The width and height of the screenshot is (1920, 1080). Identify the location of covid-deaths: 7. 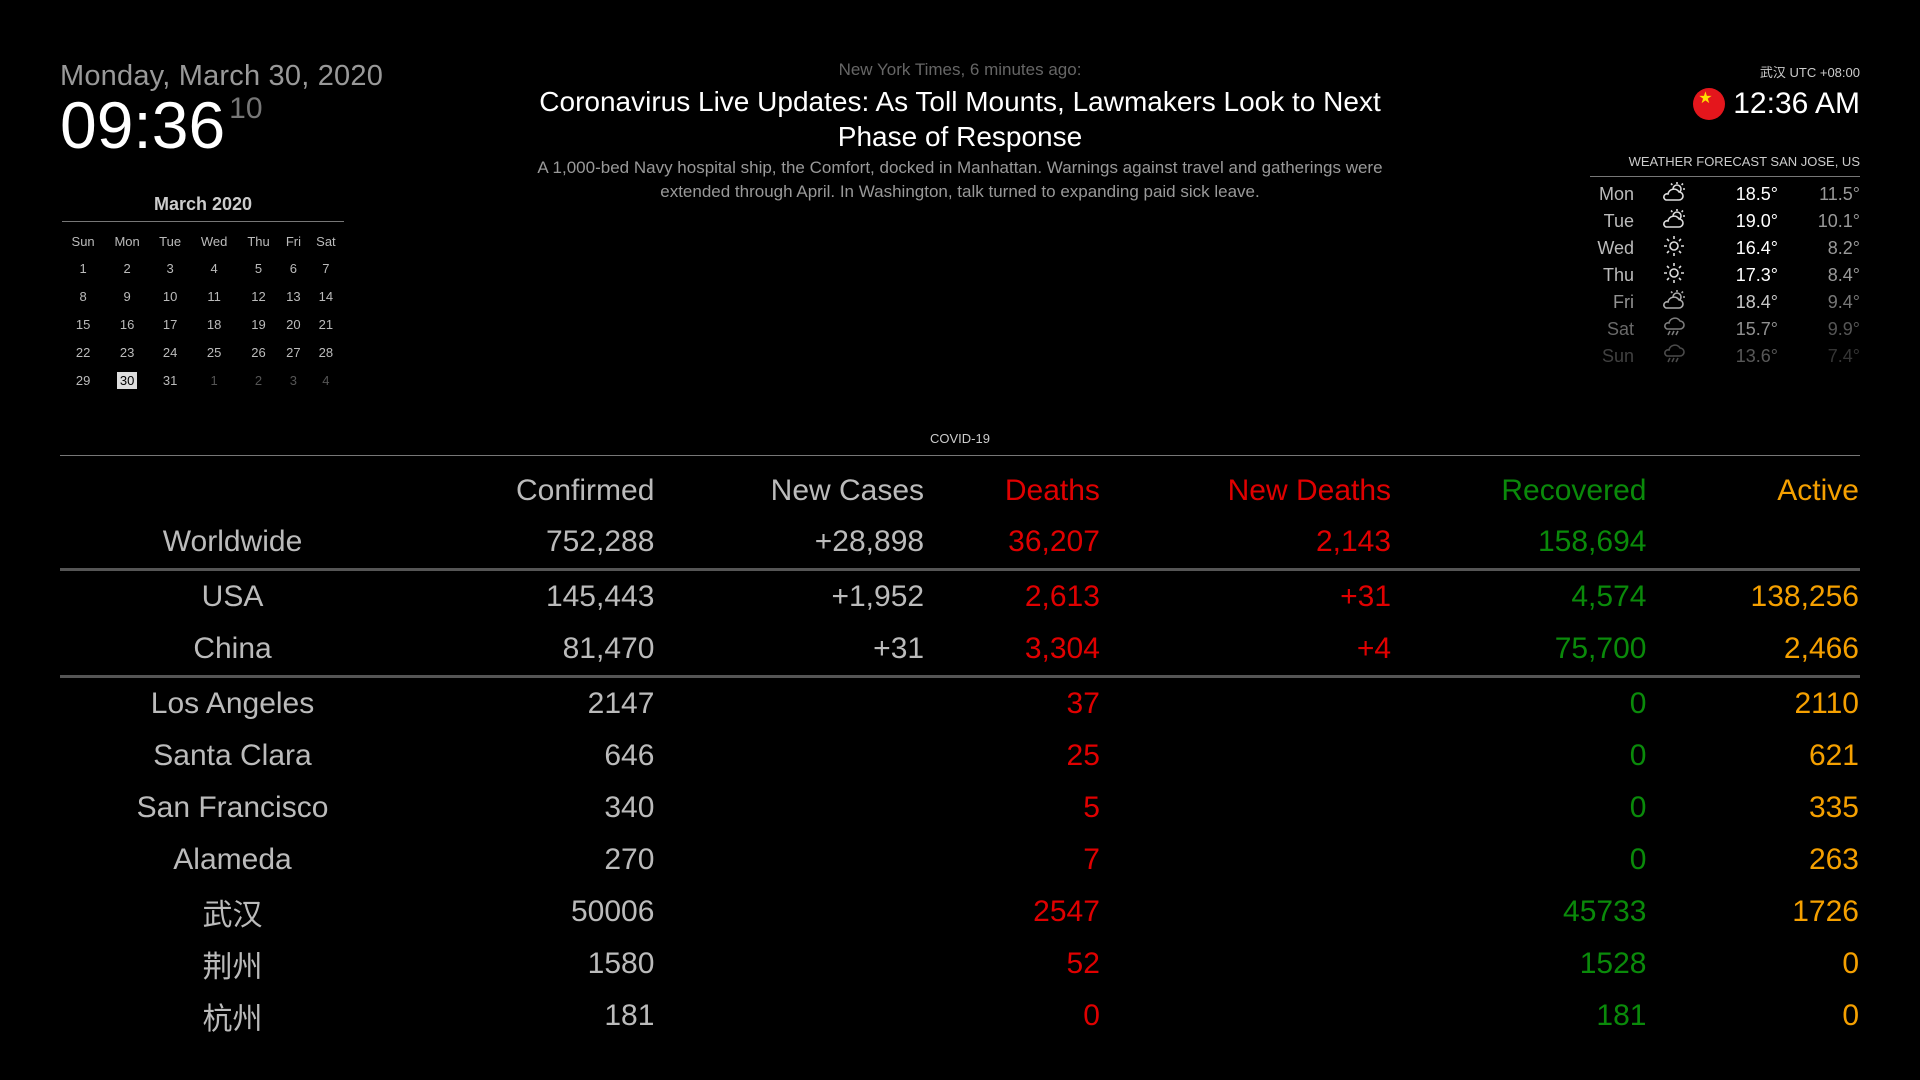
(1091, 859).